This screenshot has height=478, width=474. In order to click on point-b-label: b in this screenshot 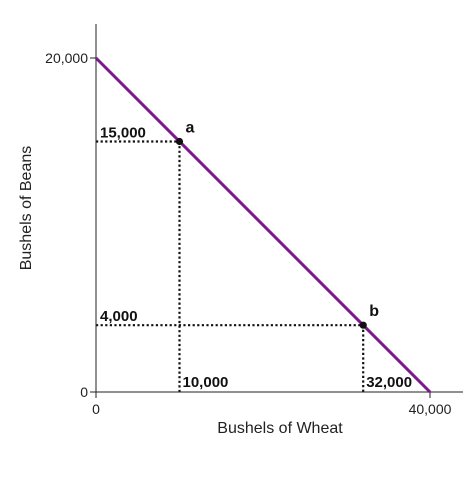, I will do `click(374, 311)`.